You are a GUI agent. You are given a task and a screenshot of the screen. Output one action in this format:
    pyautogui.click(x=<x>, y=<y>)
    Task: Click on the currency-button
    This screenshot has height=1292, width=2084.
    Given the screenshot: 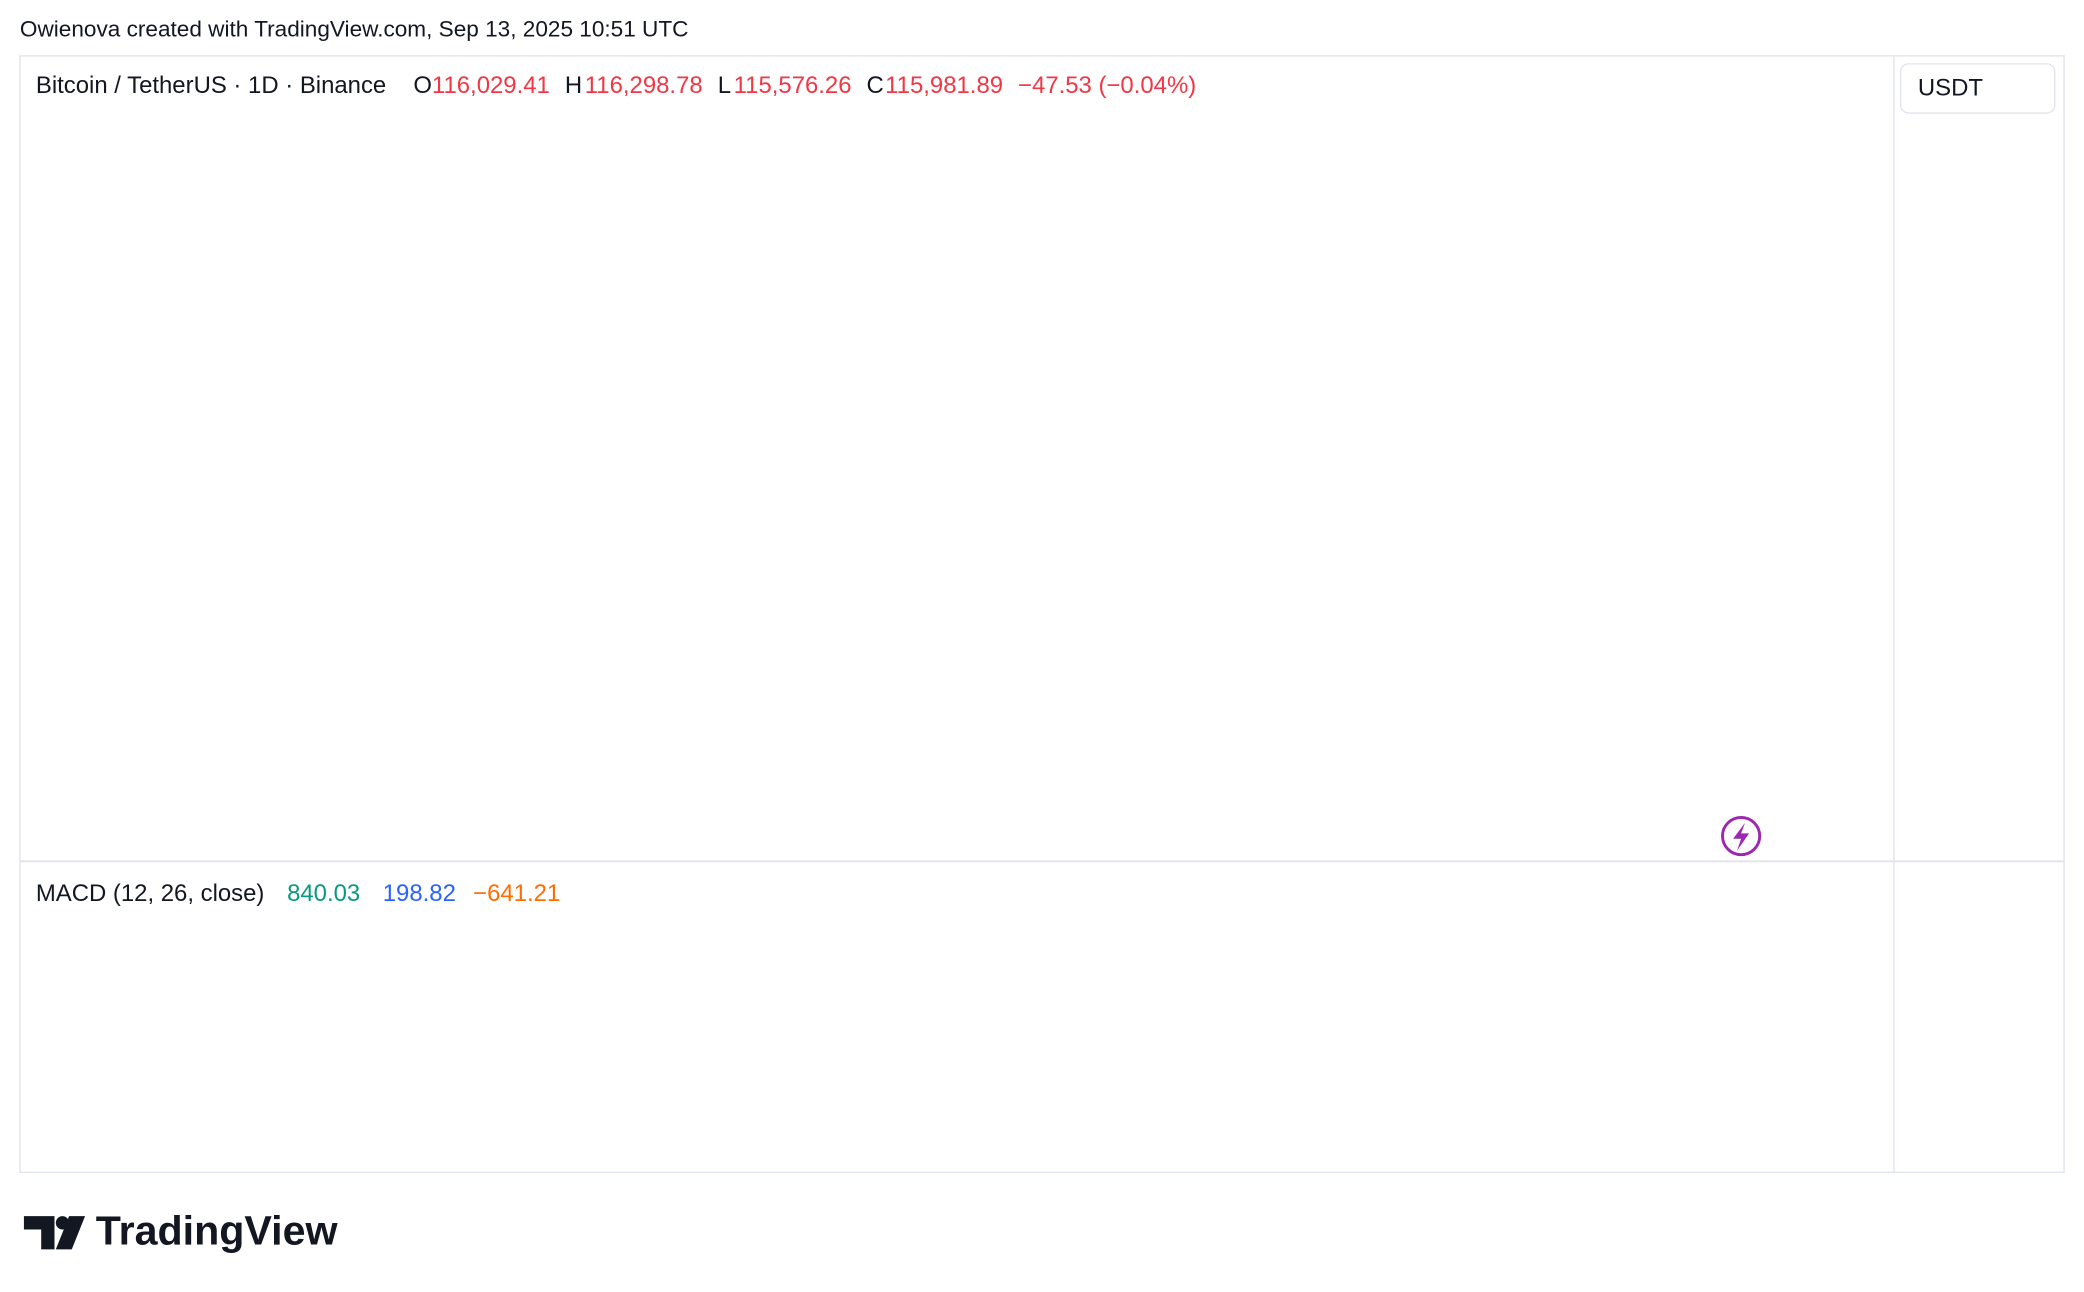 What is the action you would take?
    pyautogui.click(x=1977, y=88)
    